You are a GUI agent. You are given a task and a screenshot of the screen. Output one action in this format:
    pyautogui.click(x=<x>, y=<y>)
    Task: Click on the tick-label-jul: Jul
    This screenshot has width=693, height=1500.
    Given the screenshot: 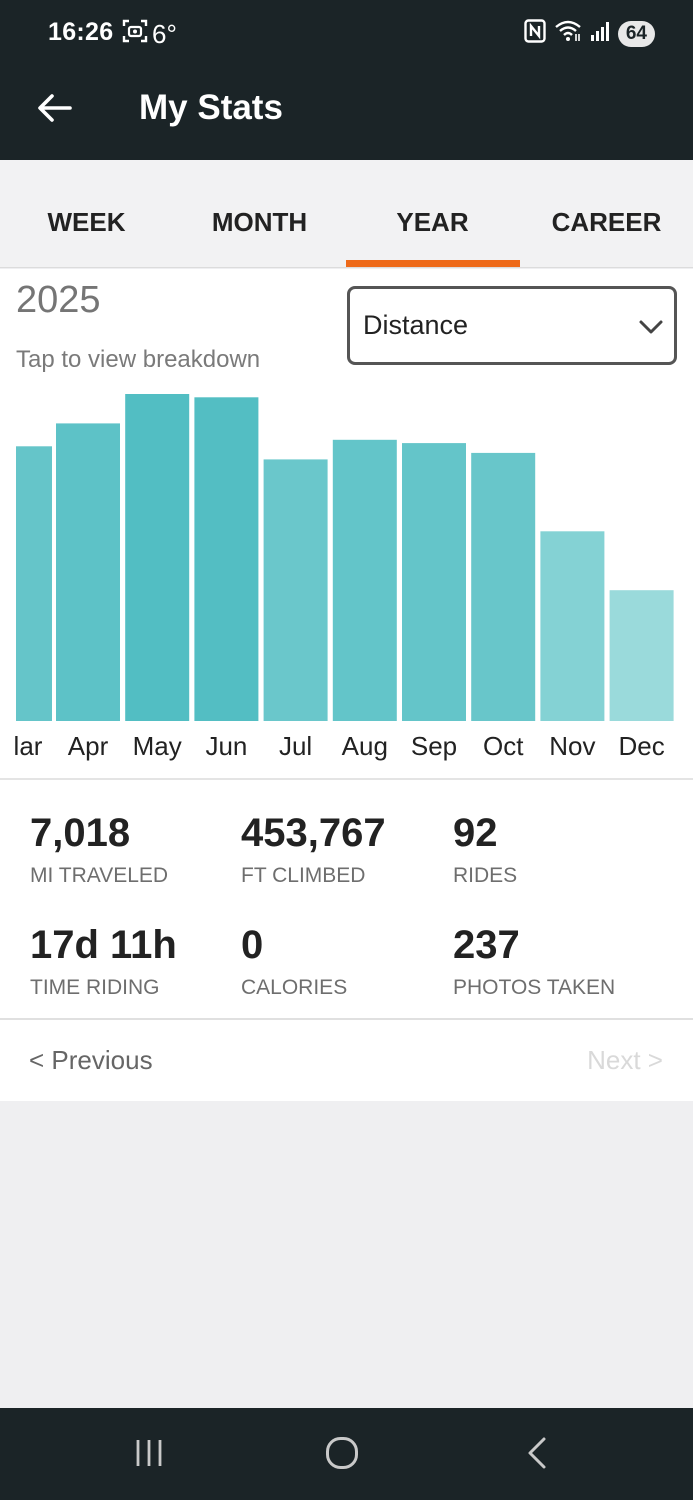 What is the action you would take?
    pyautogui.click(x=295, y=746)
    